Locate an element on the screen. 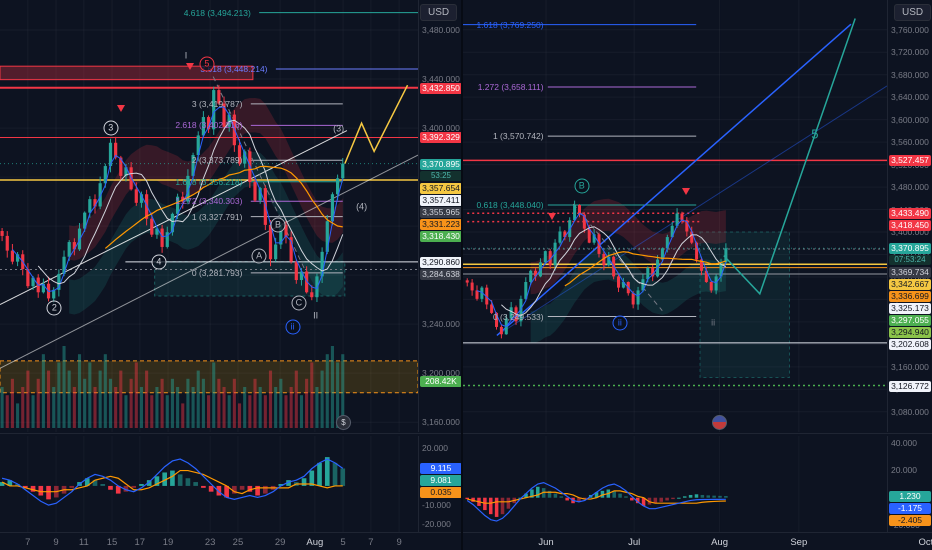 Image resolution: width=932 pixels, height=550 pixels. price-badge: 3,370.895 07:53:24 is located at coordinates (910, 254).